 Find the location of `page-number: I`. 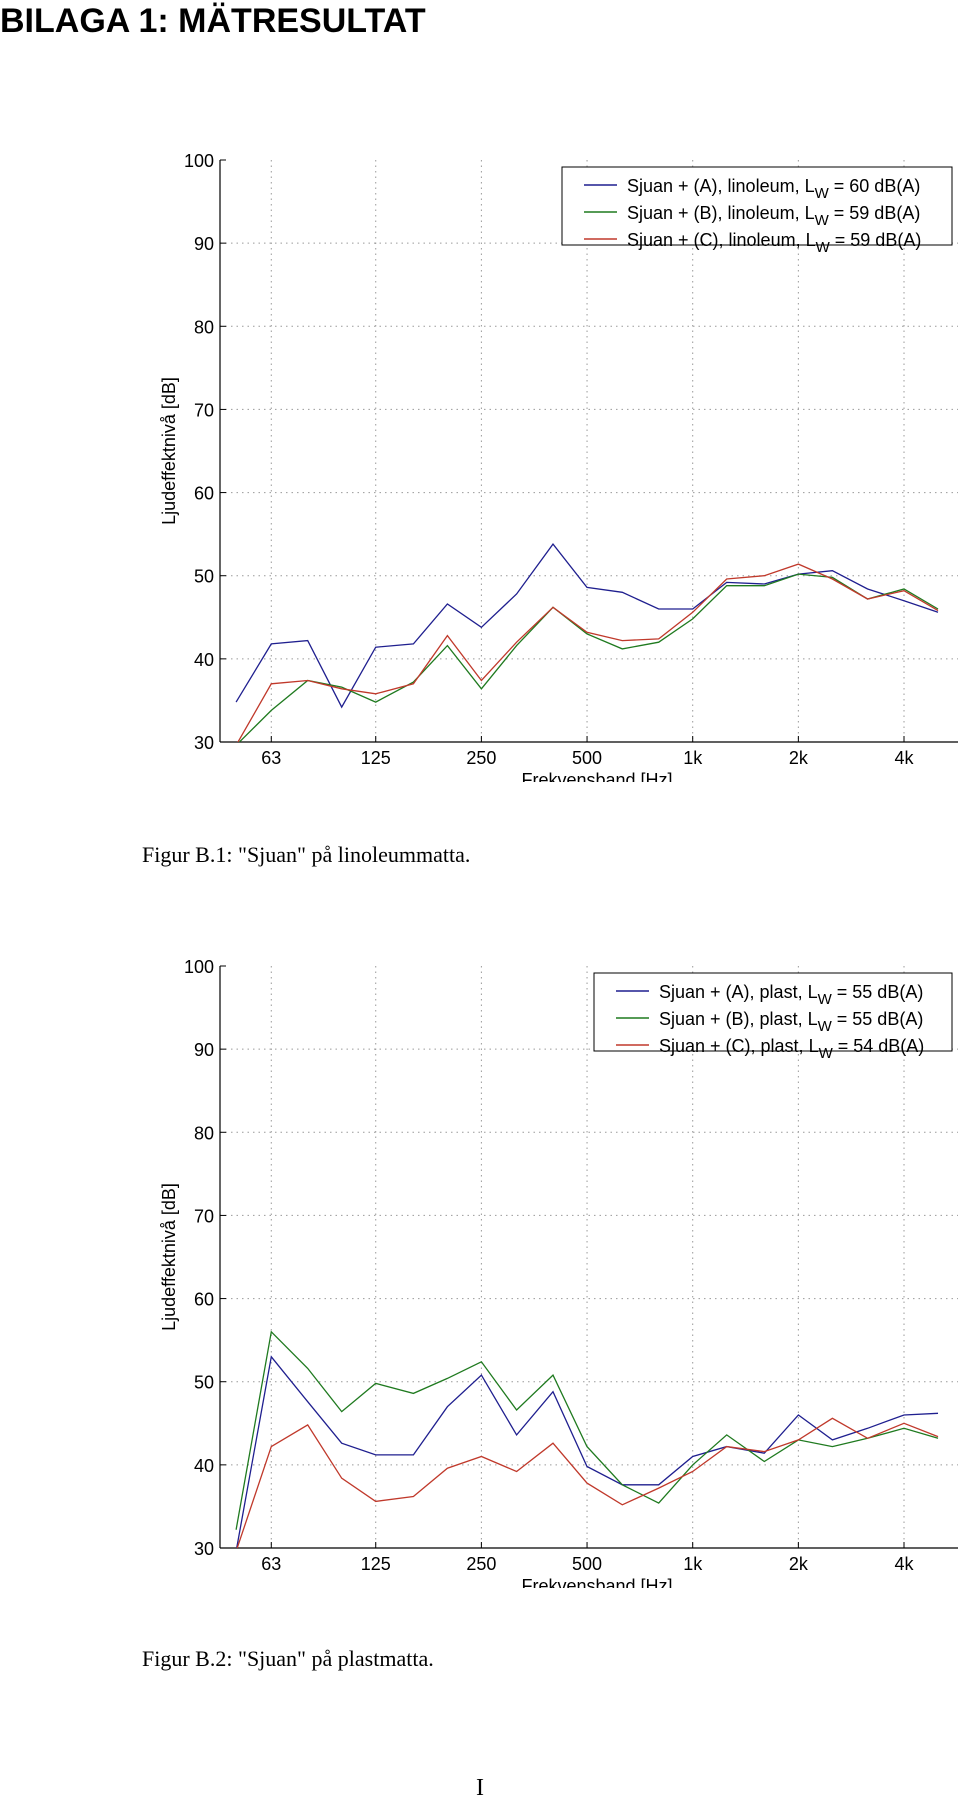

page-number: I is located at coordinates (480, 1788).